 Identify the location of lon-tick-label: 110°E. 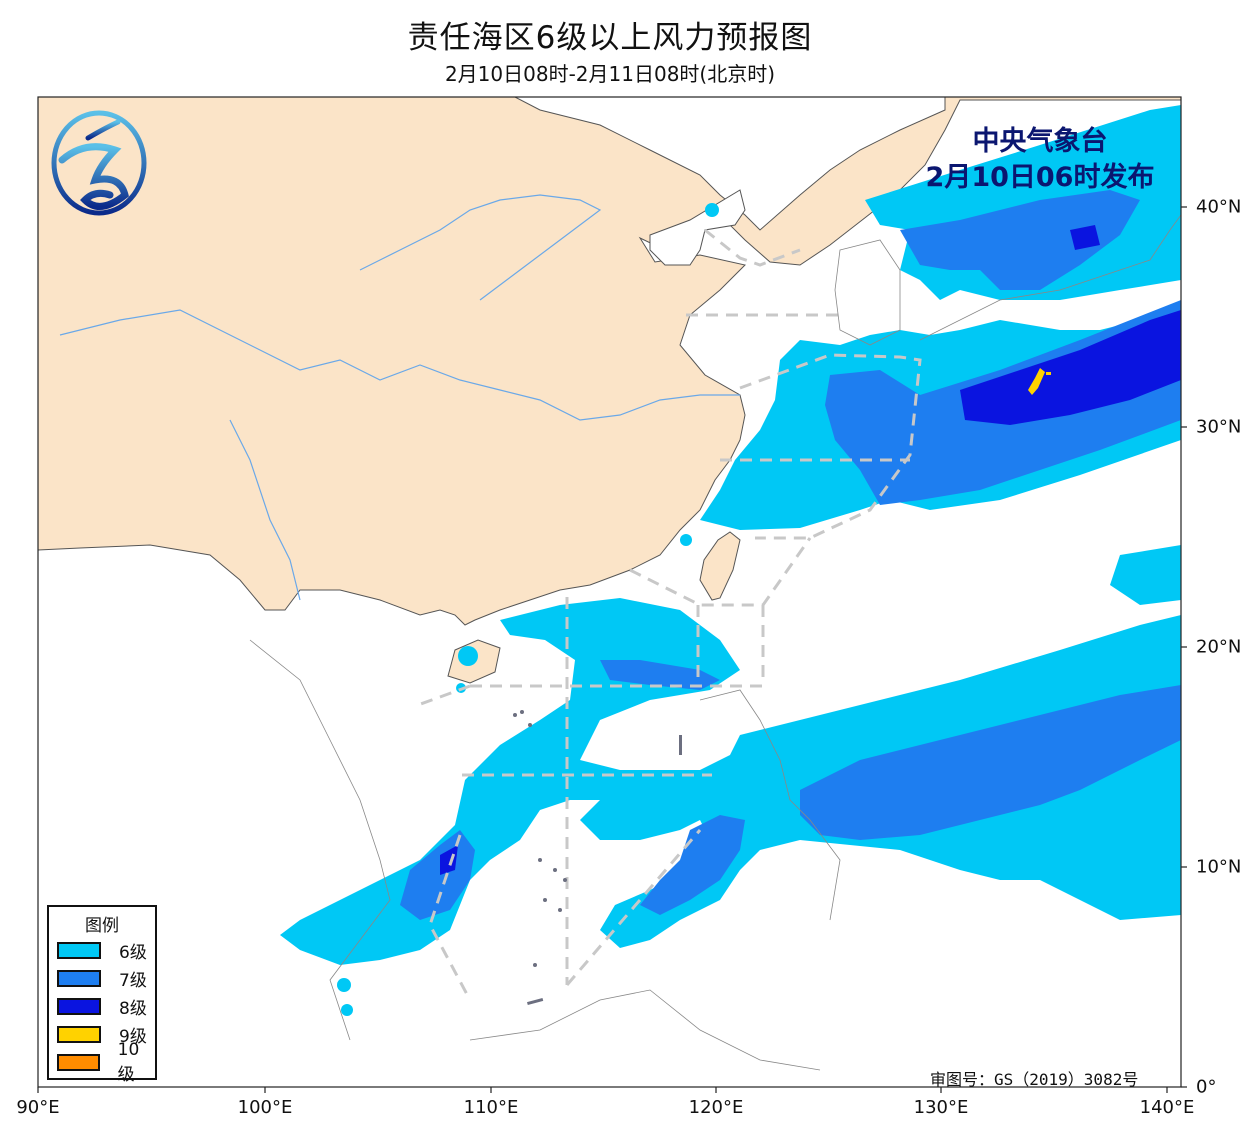
(491, 1107).